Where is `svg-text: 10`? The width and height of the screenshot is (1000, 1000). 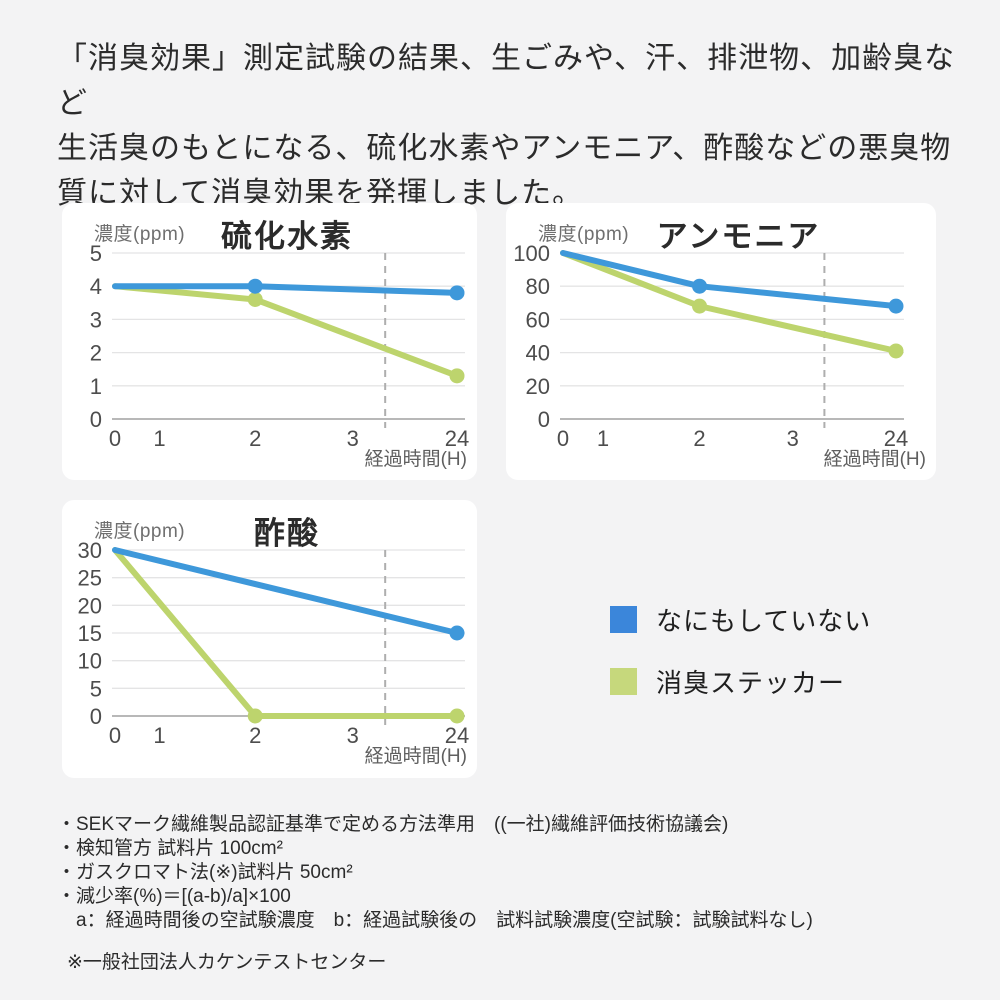 svg-text: 10 is located at coordinates (90, 661).